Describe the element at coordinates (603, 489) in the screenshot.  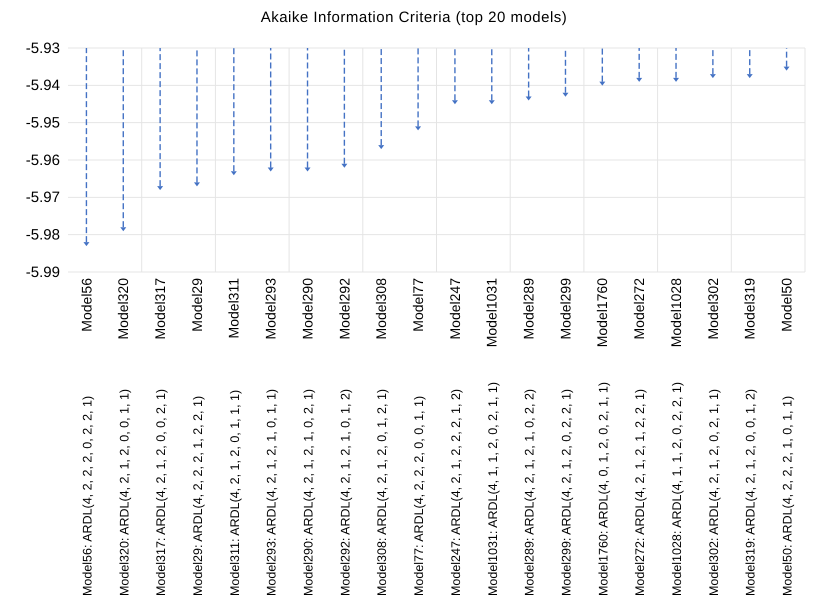
I see `text: Model1760: ARDL(4, 0, 1, 2, 0, 2, 1, 1)` at that location.